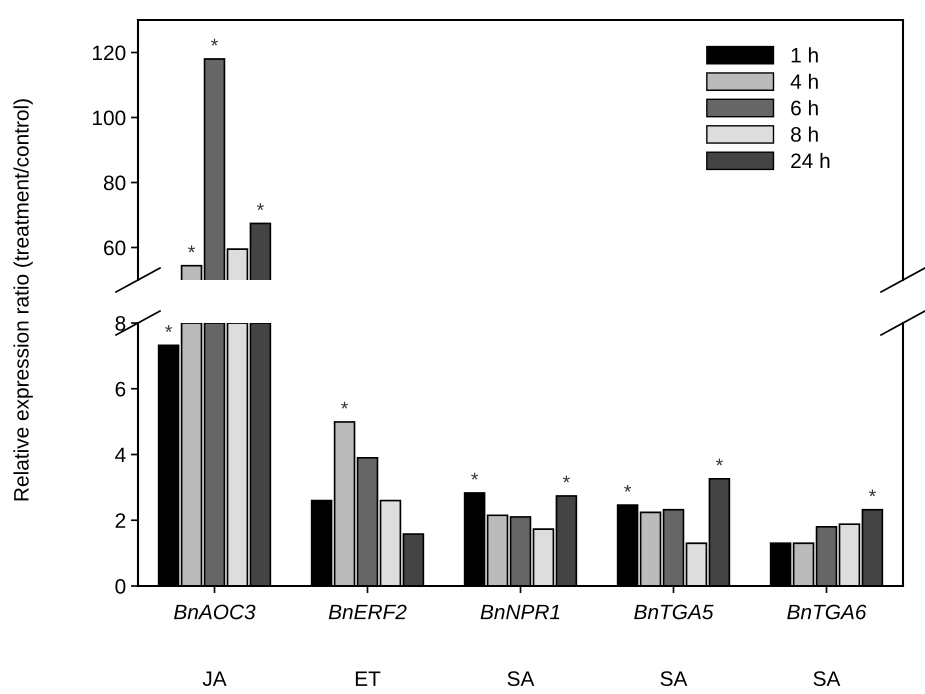  I want to click on text: ET, so click(368, 679).